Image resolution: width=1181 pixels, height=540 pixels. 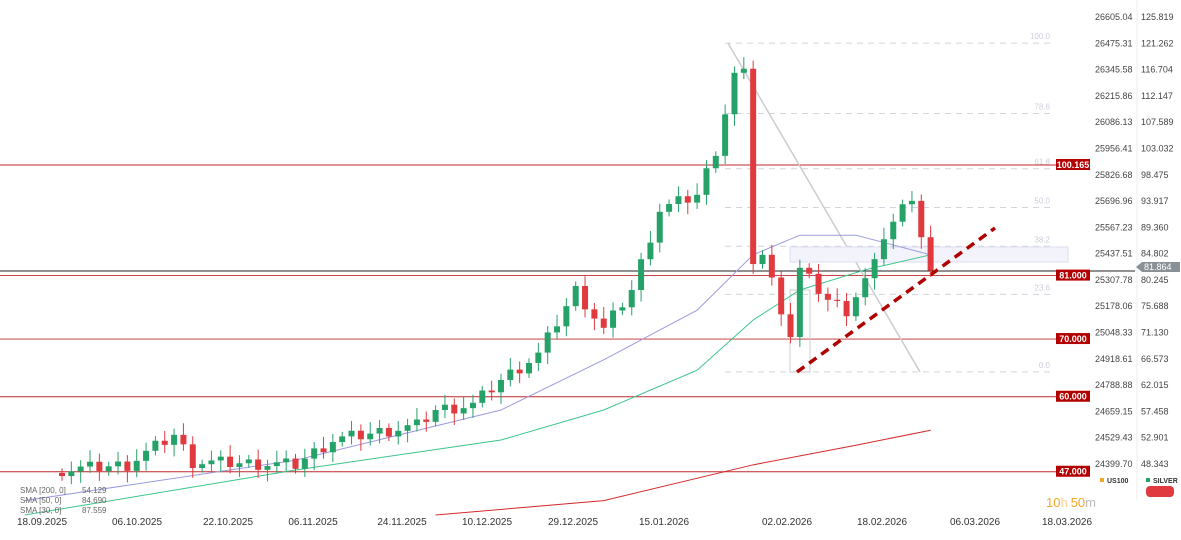 I want to click on y-tick-silver: 48.343, so click(x=1155, y=464).